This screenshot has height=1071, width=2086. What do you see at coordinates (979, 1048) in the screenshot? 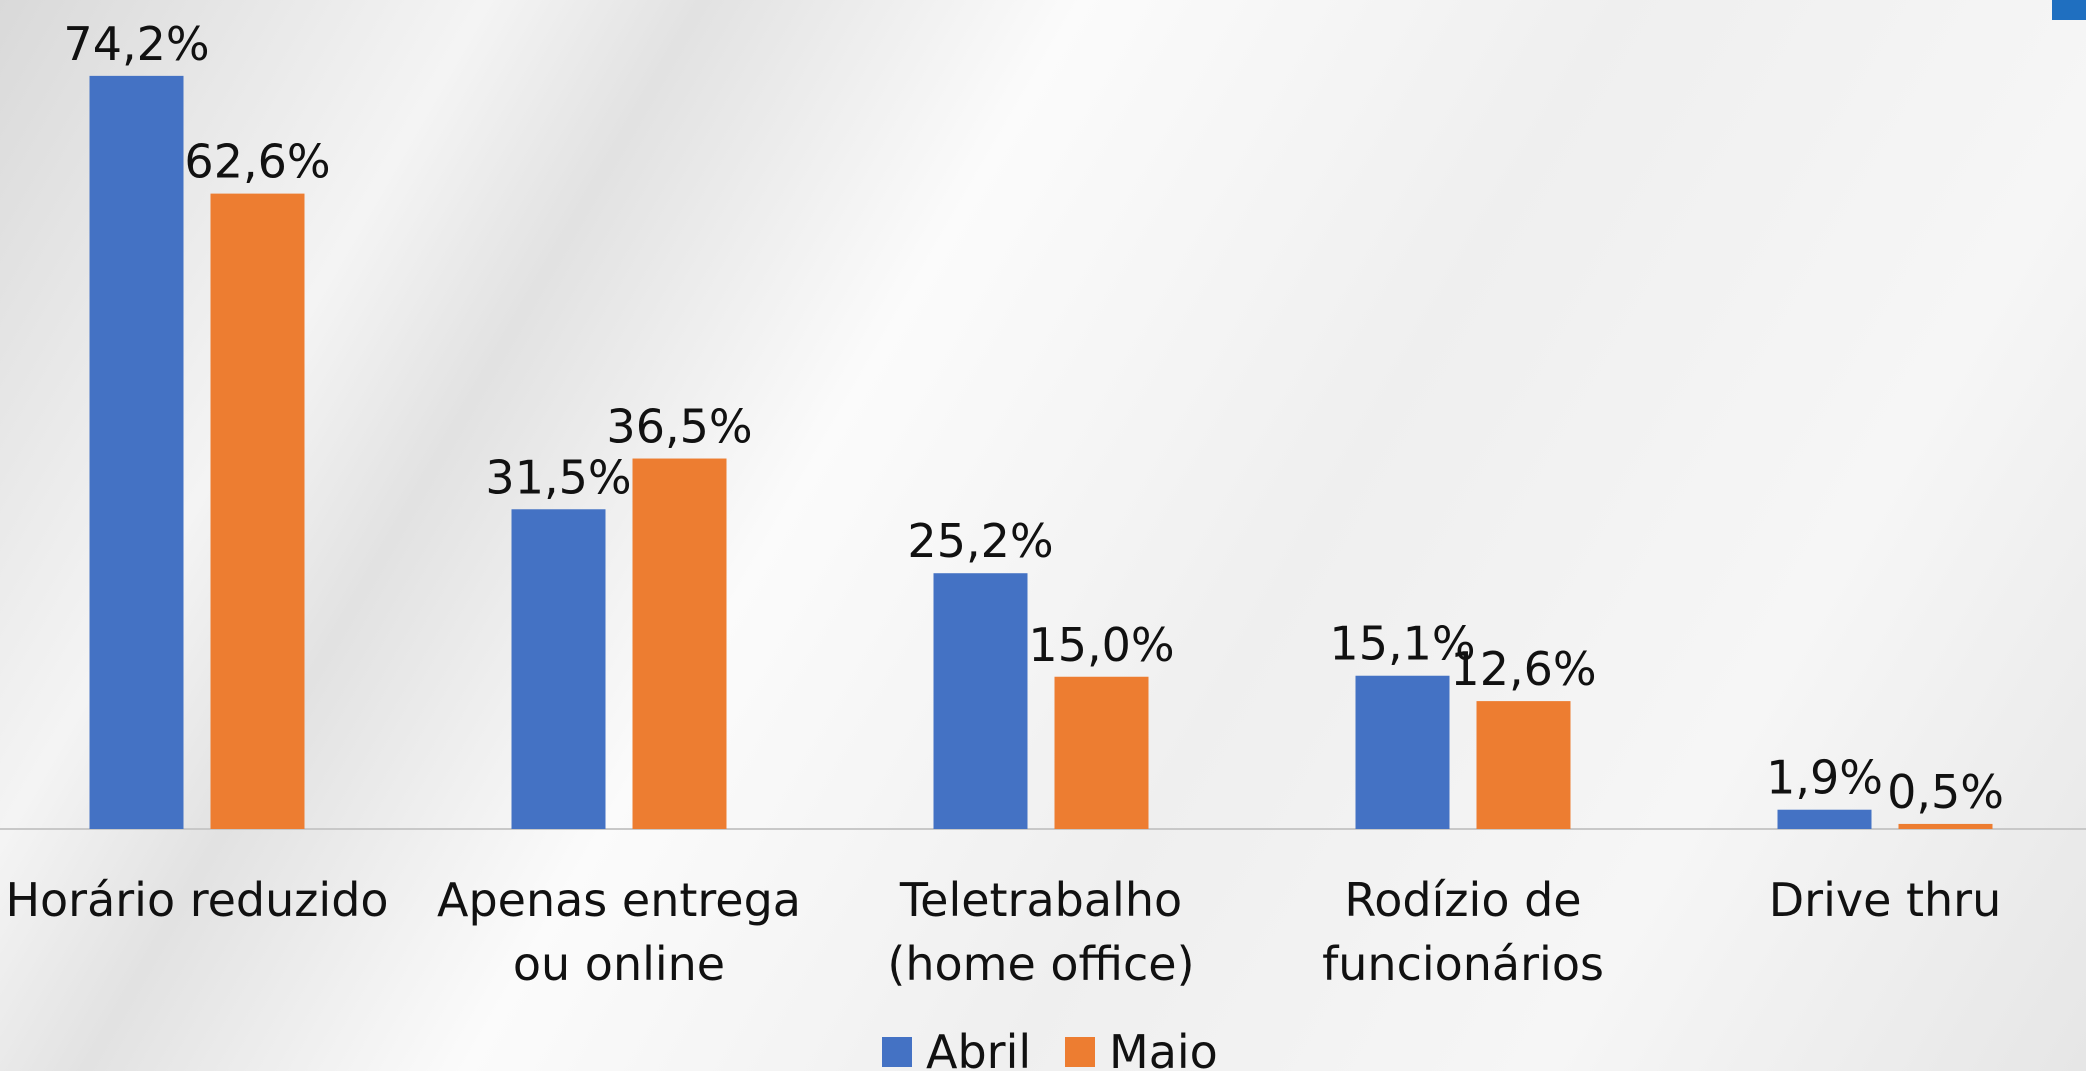
I see `legend-label: Abril` at bounding box center [979, 1048].